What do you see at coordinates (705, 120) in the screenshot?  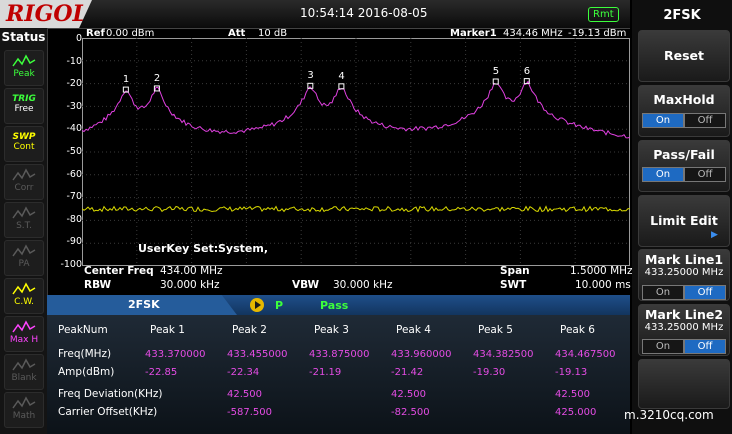 I see `maxhold-off-toggle: Off` at bounding box center [705, 120].